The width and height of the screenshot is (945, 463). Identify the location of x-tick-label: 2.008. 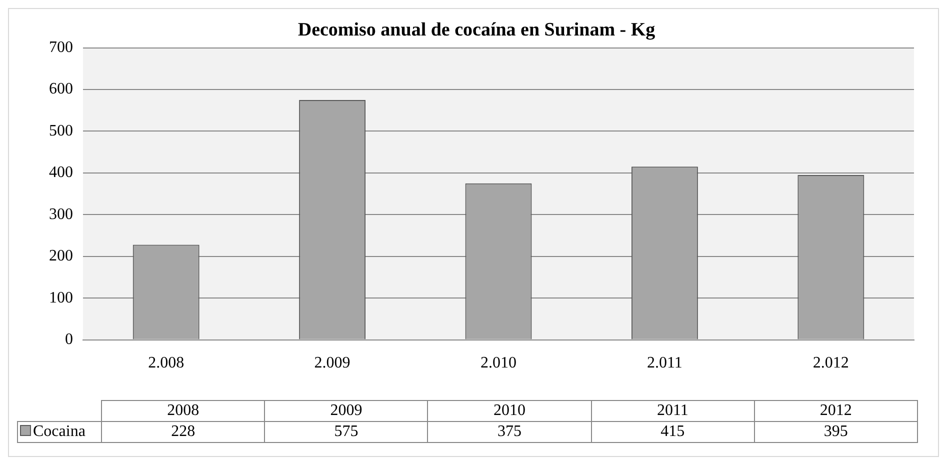
(166, 363).